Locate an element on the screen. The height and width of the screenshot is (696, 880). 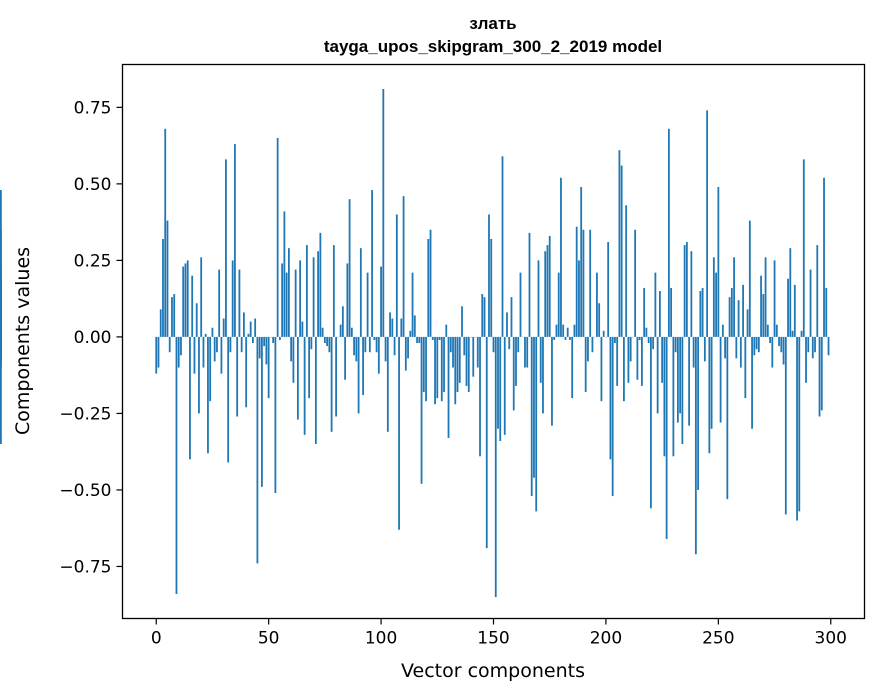
x-tick-label: 150 is located at coordinates (493, 639).